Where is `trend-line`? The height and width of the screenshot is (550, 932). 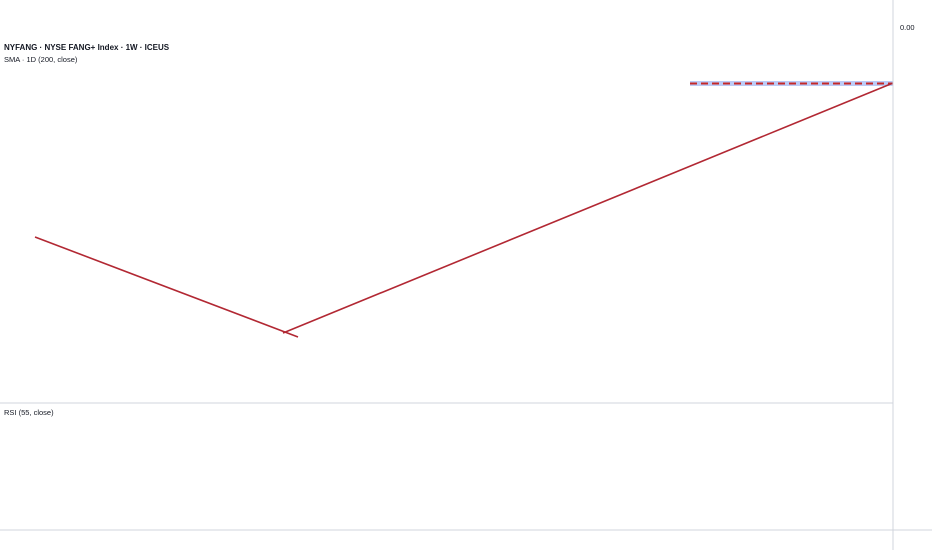 trend-line is located at coordinates (166, 287).